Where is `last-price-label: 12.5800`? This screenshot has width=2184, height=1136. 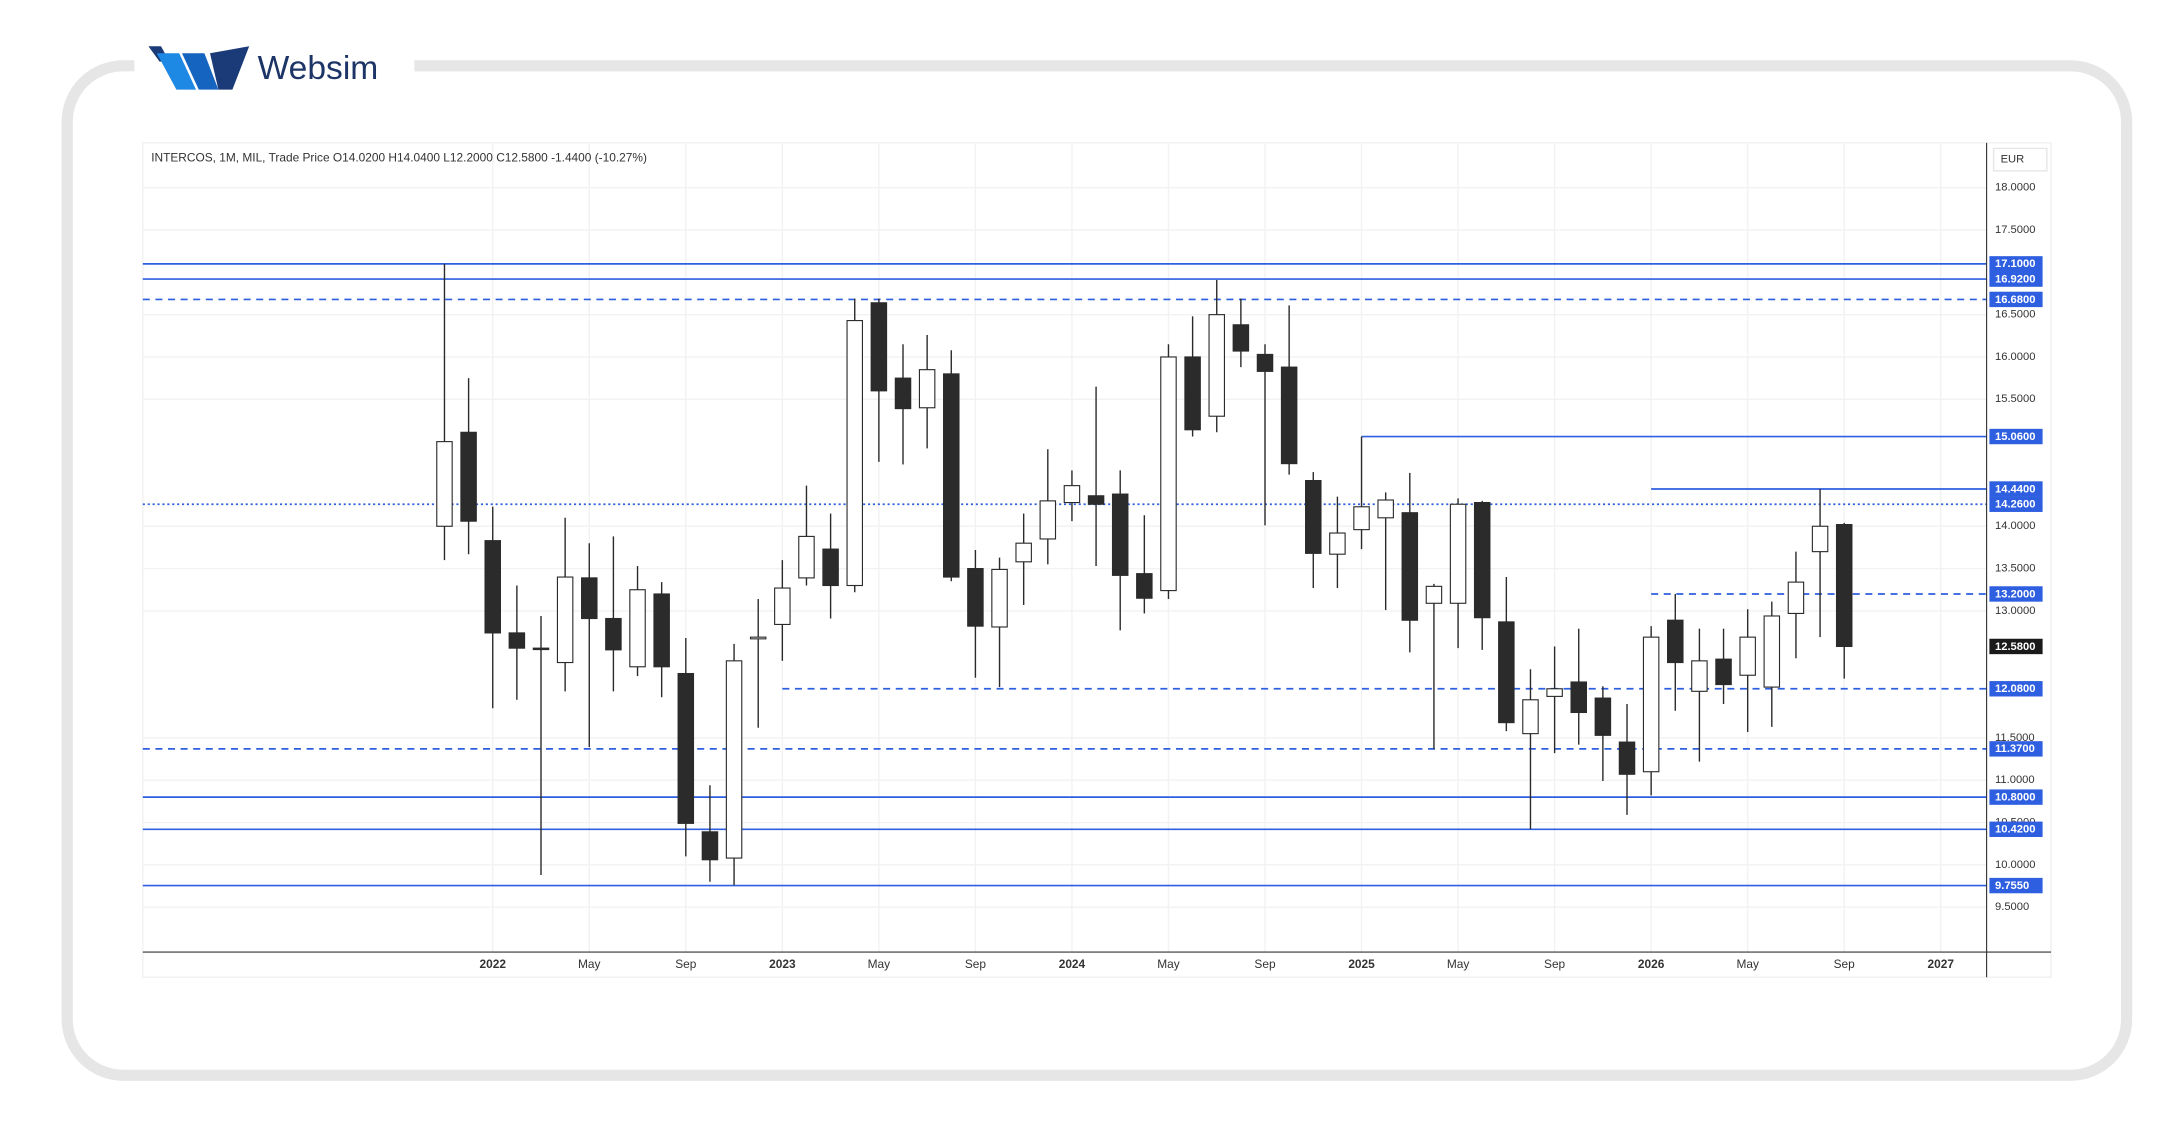
last-price-label: 12.5800 is located at coordinates (2015, 647).